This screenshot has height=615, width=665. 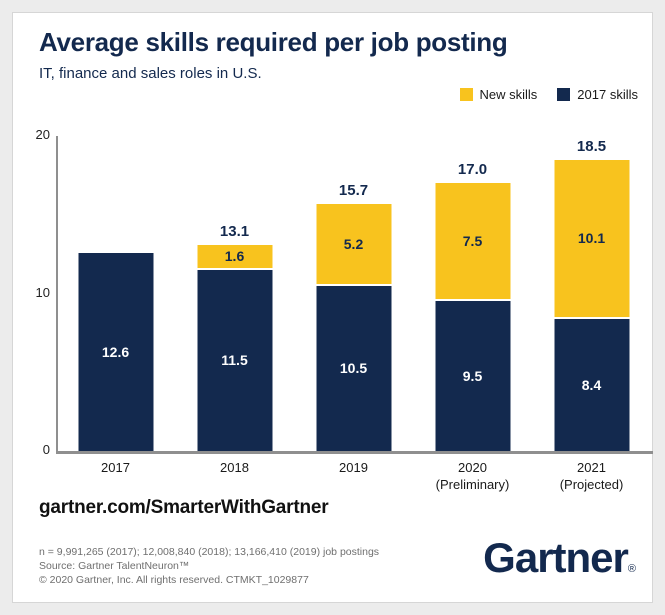 What do you see at coordinates (46, 449) in the screenshot?
I see `y-tick-label: 0` at bounding box center [46, 449].